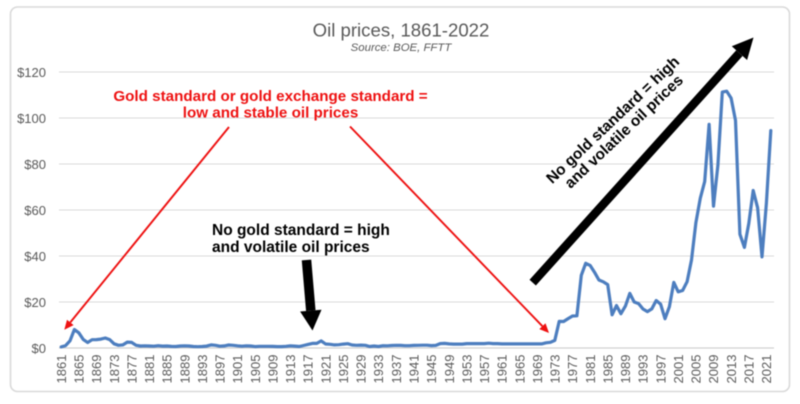 This screenshot has width=800, height=404. Describe the element at coordinates (731, 369) in the screenshot. I see `svg-text: 2013` at that location.